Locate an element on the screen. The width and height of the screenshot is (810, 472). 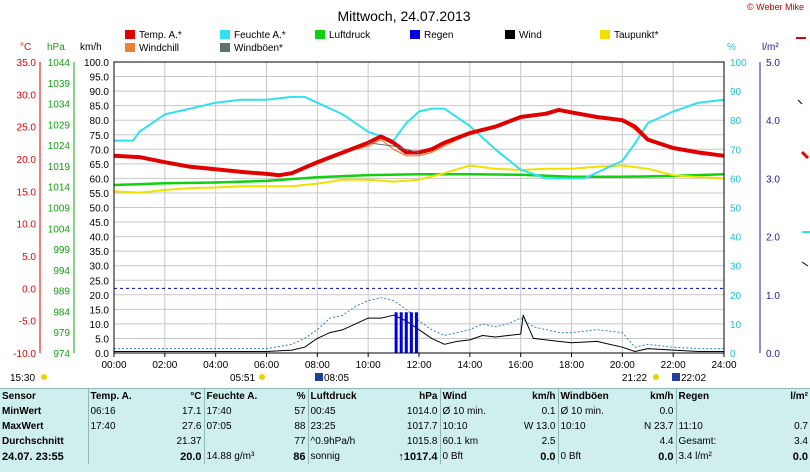
legend-label-wind: Wind is located at coordinates (530, 35).